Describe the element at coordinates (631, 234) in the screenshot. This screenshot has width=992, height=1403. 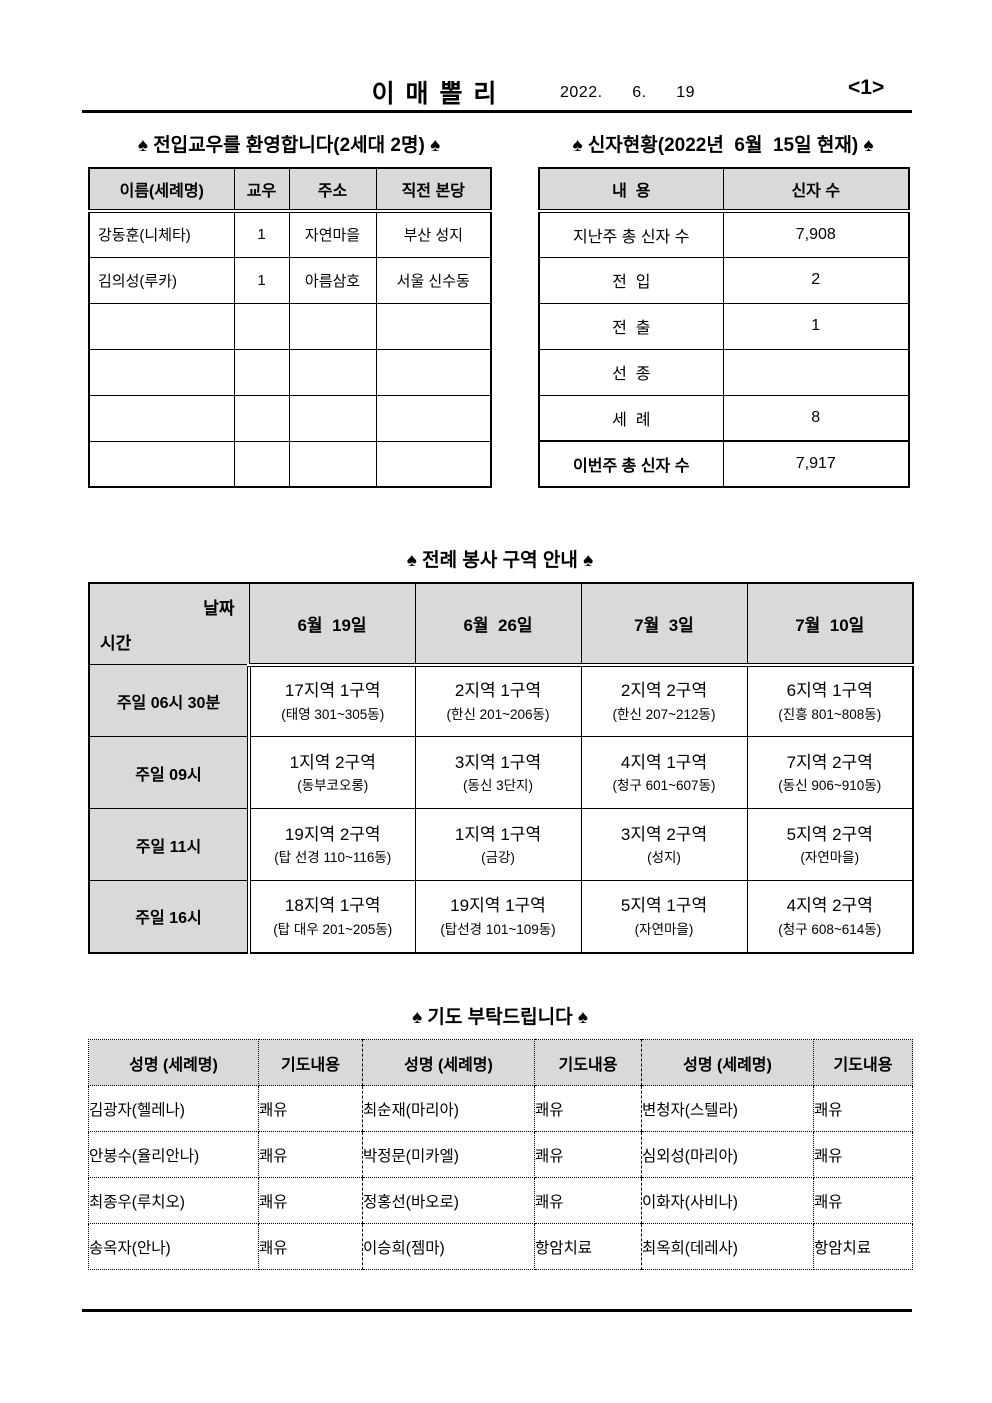
I see `status-label: 지난주 총 신자 수` at that location.